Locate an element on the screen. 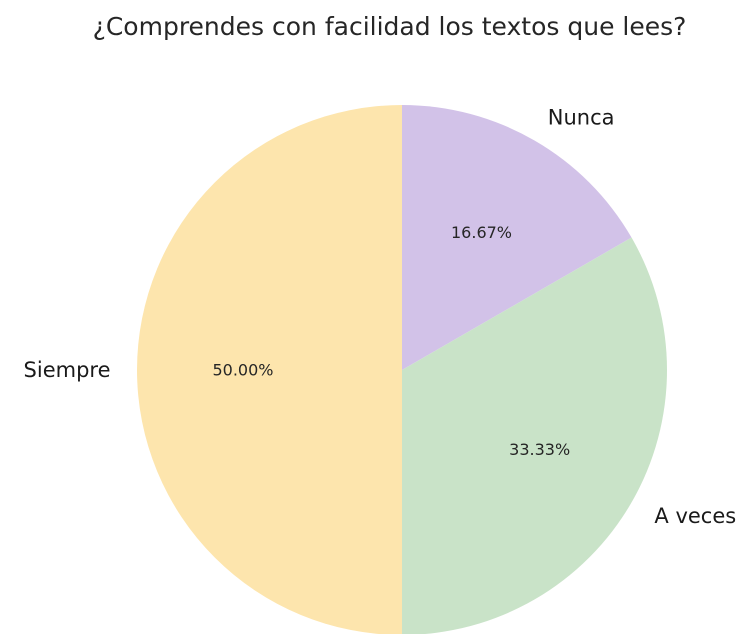 This screenshot has height=634, width=749. category-label-nunca: Nunca is located at coordinates (581, 118).